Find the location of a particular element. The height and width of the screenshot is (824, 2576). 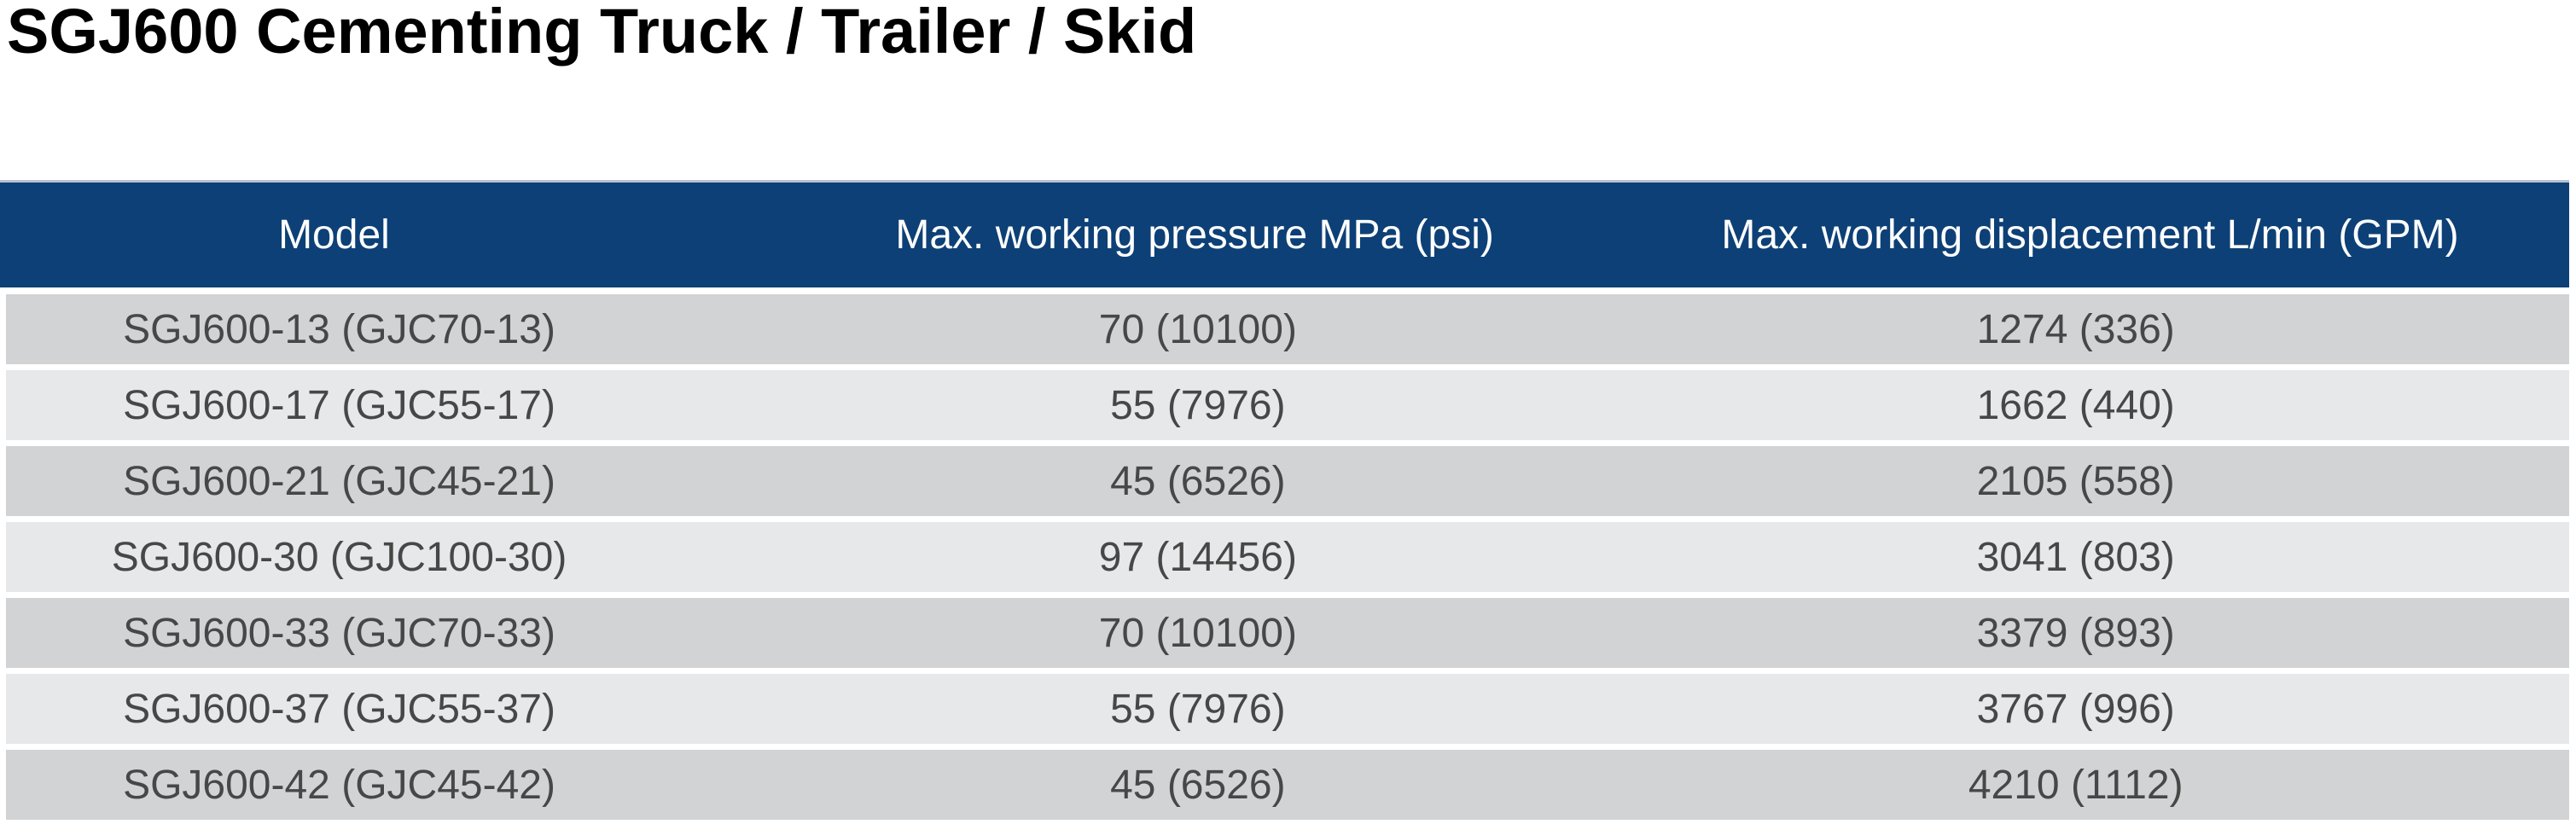

displacement-cell: 3767 (996) is located at coordinates (2075, 709).